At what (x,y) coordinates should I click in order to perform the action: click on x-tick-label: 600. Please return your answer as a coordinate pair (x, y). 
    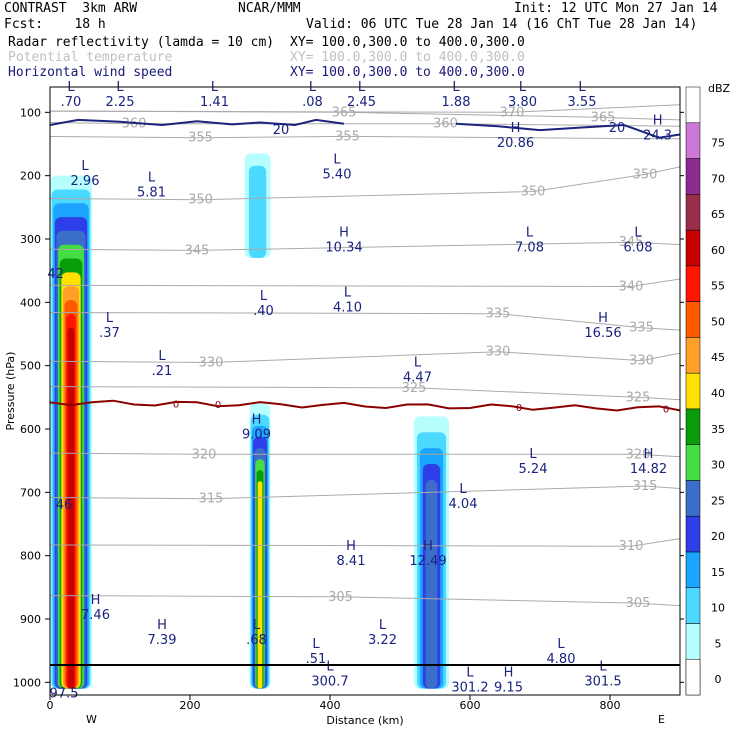
    Looking at the image, I should click on (470, 705).